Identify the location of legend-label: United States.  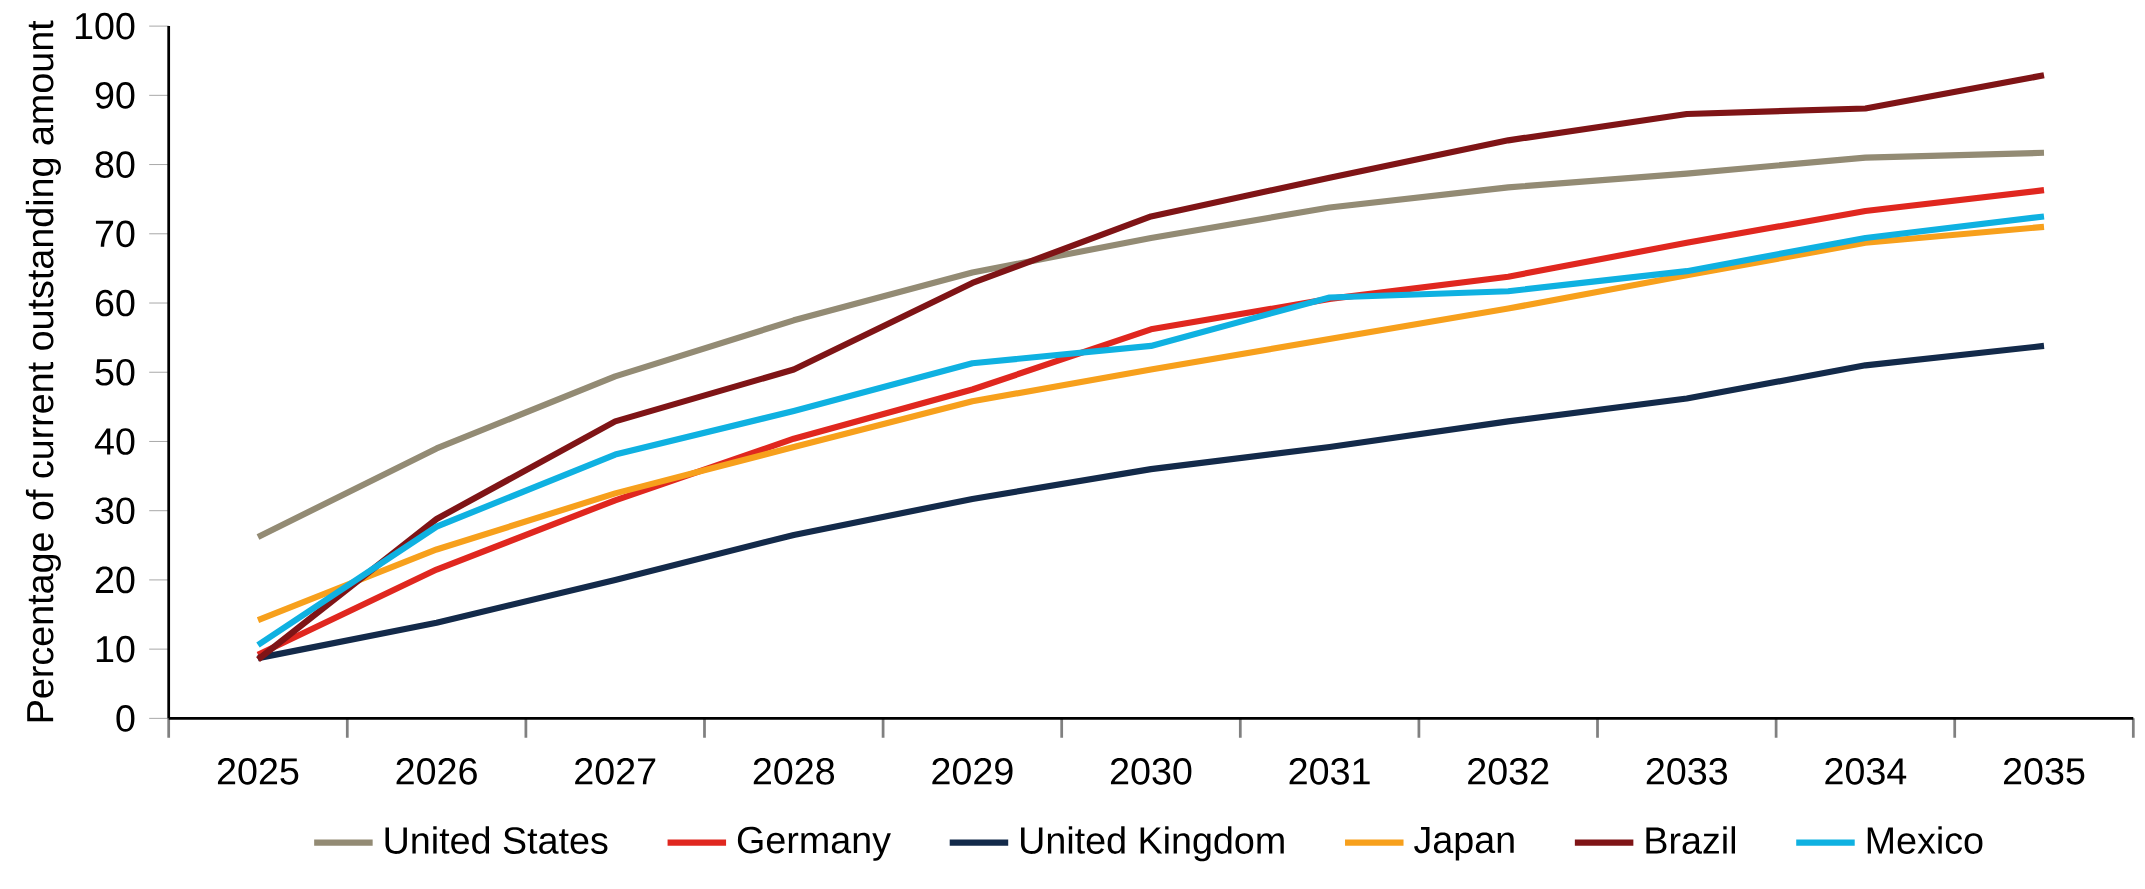
(496, 840).